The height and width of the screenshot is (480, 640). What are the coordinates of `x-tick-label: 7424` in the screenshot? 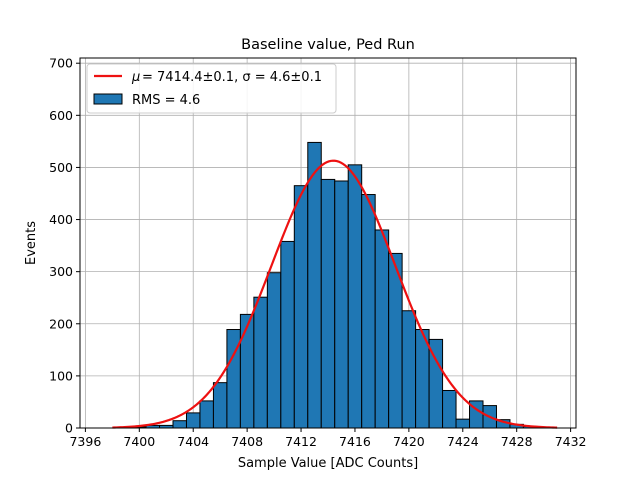 It's located at (463, 441).